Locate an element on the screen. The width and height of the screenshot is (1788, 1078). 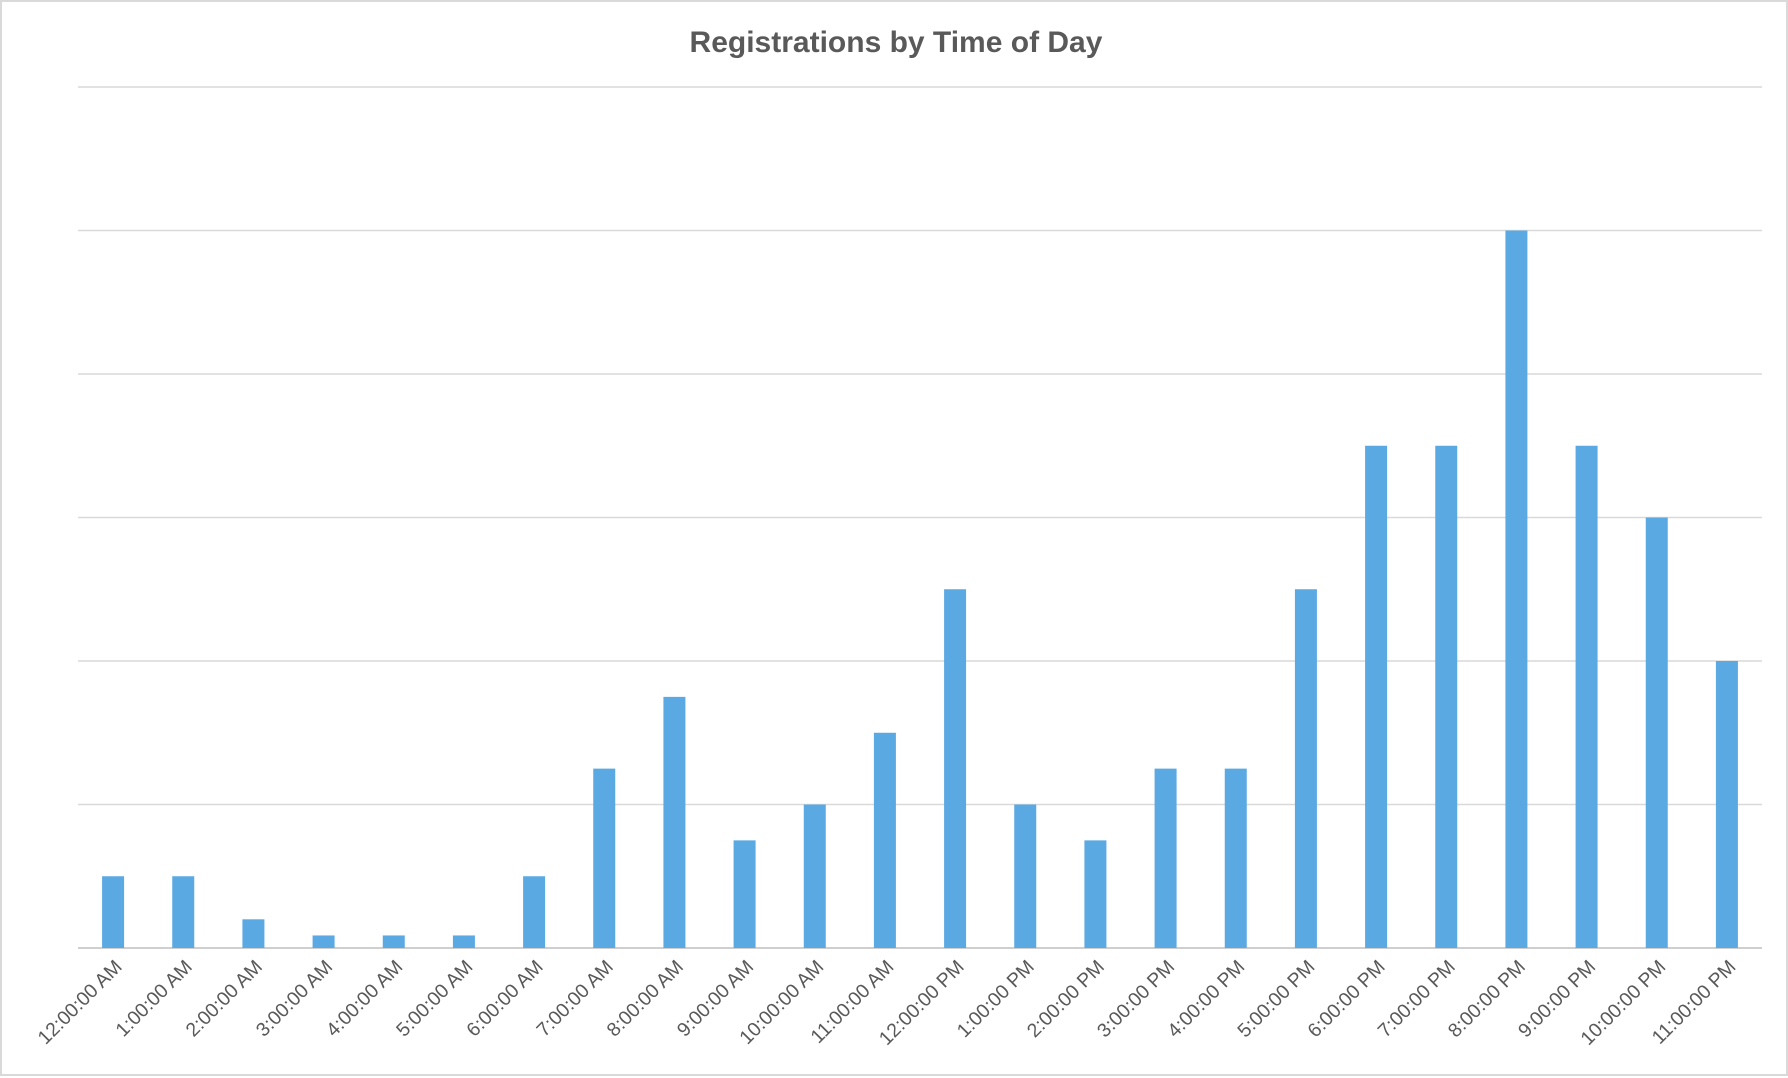
chart-title: Registrations by Time of Day is located at coordinates (896, 42).